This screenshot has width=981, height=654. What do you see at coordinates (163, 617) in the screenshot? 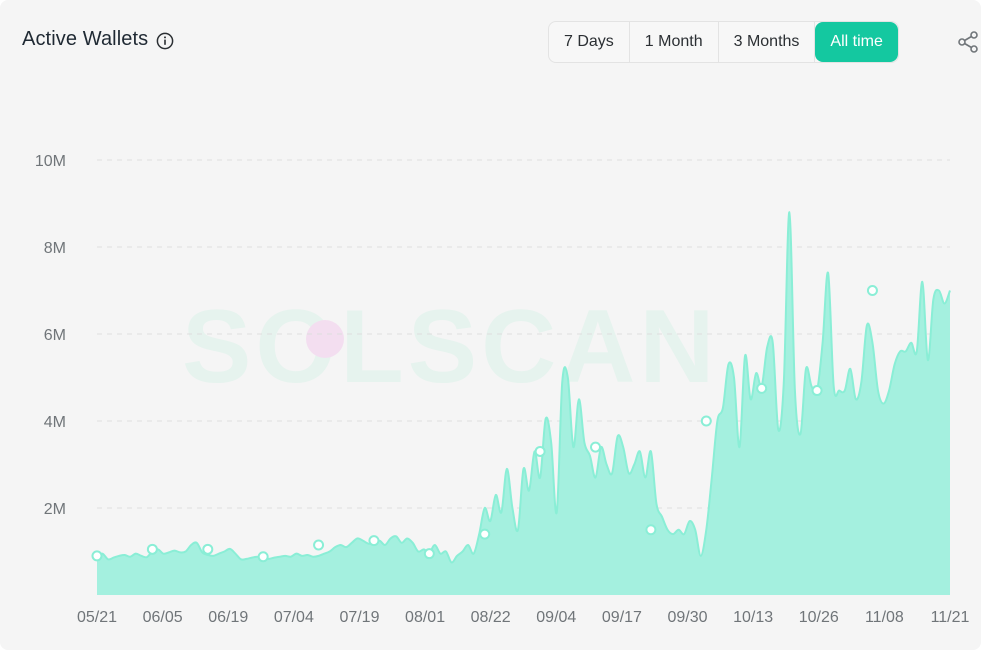
I see `x-tick-label: 06/05` at bounding box center [163, 617].